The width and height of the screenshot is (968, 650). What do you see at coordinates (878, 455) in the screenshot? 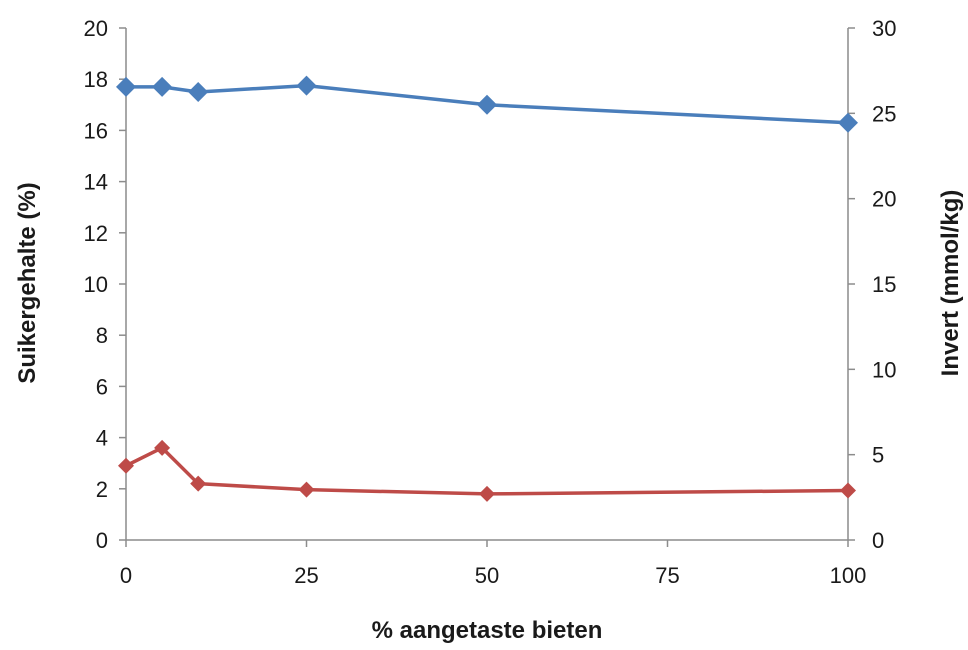
I see `y-tick-label-right: 5` at bounding box center [878, 455].